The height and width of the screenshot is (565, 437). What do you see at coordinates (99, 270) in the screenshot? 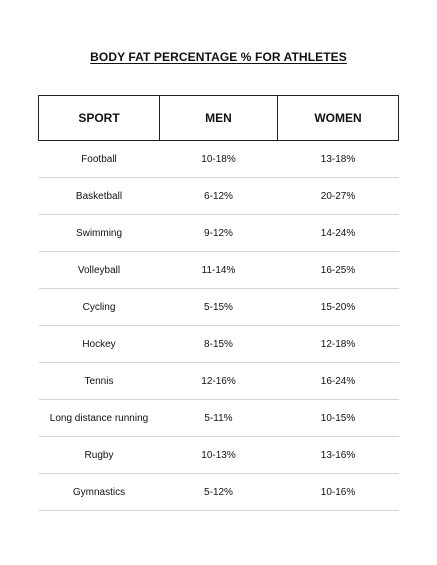
I see `sport-cell: Volleyball` at bounding box center [99, 270].